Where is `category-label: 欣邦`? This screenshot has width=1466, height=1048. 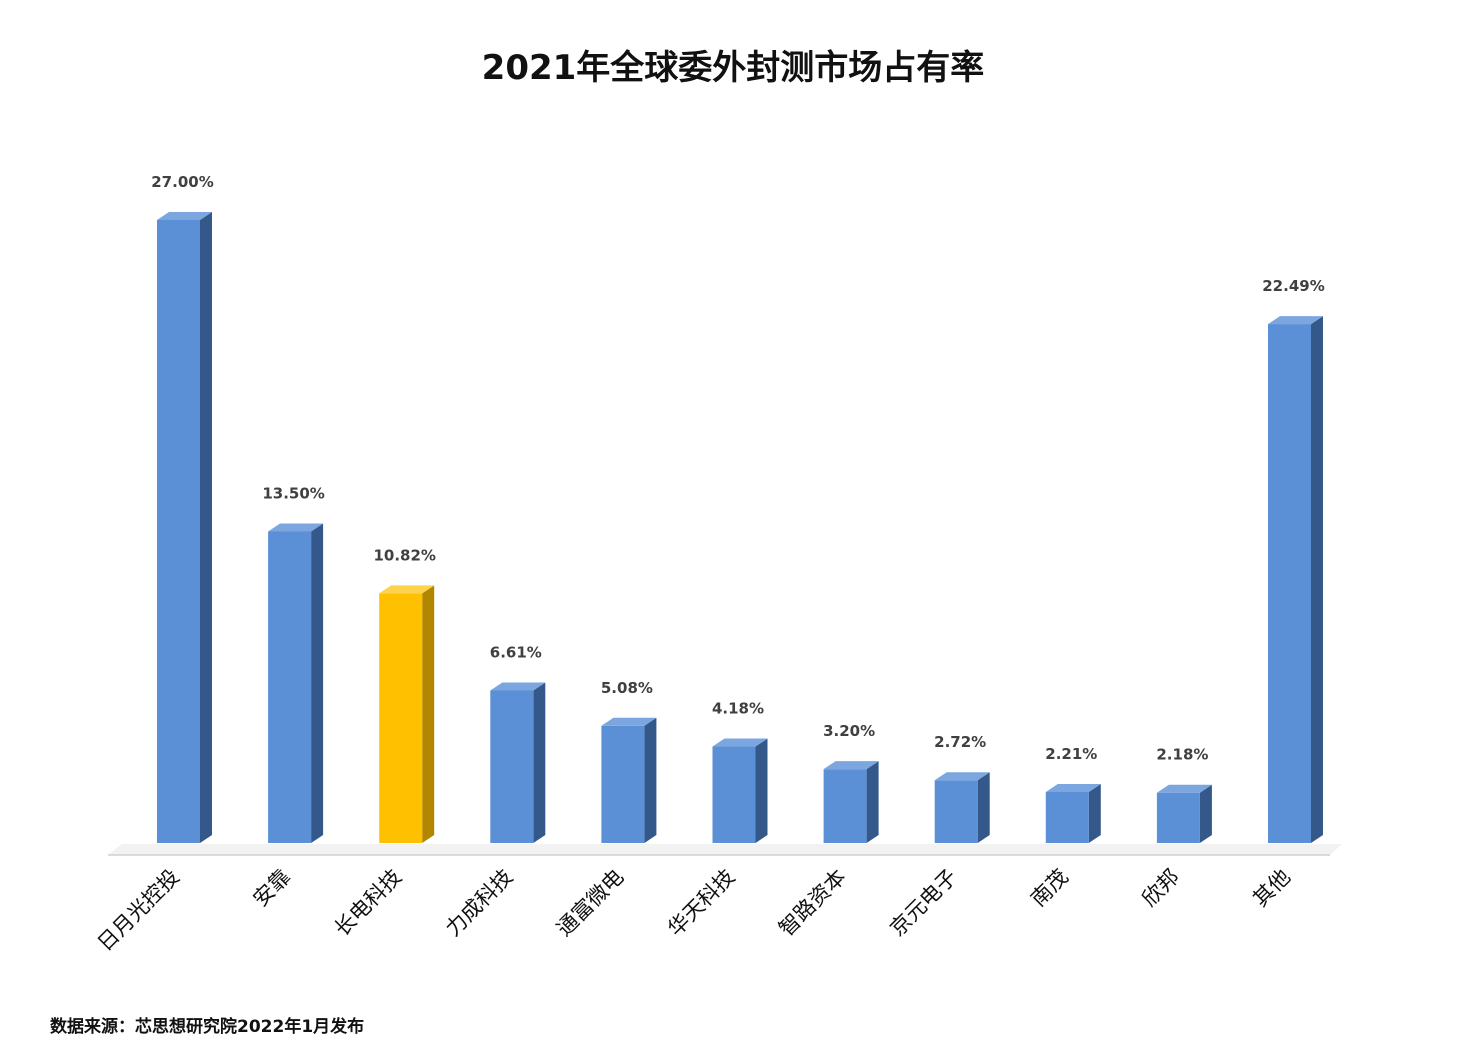
category-label: 欣邦 is located at coordinates (1160, 888).